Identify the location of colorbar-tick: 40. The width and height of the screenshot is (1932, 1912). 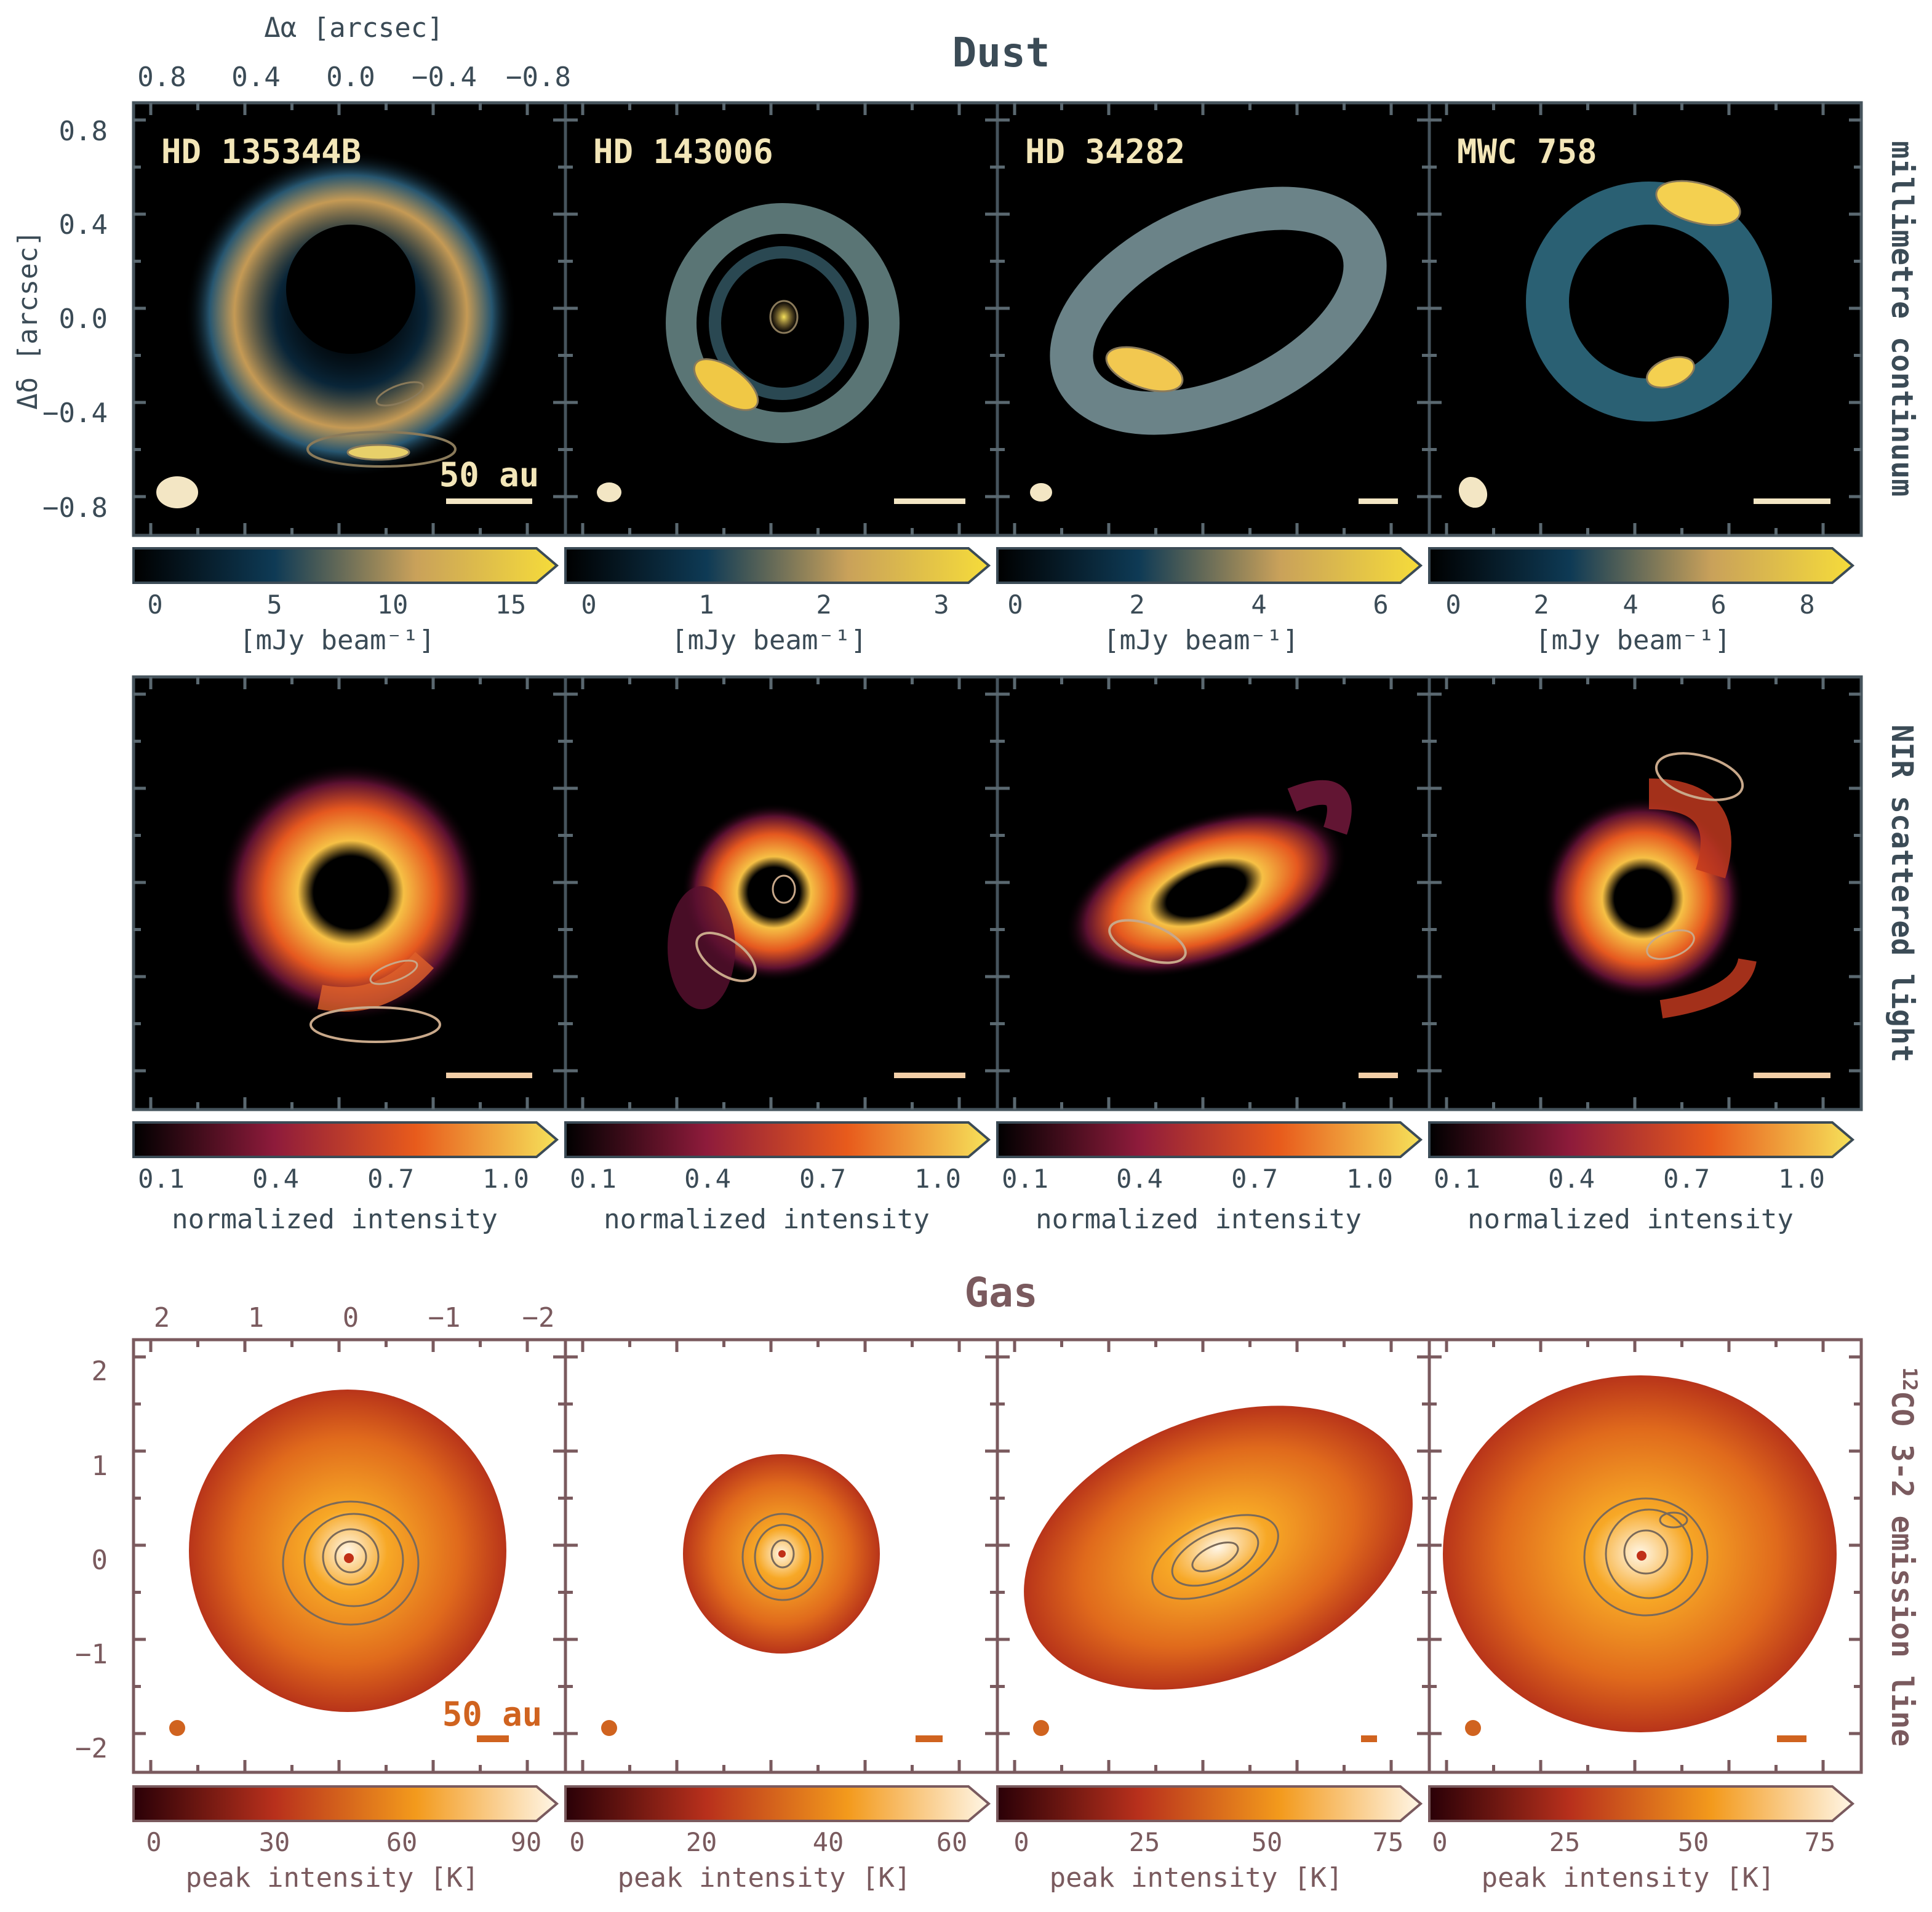
(828, 1842).